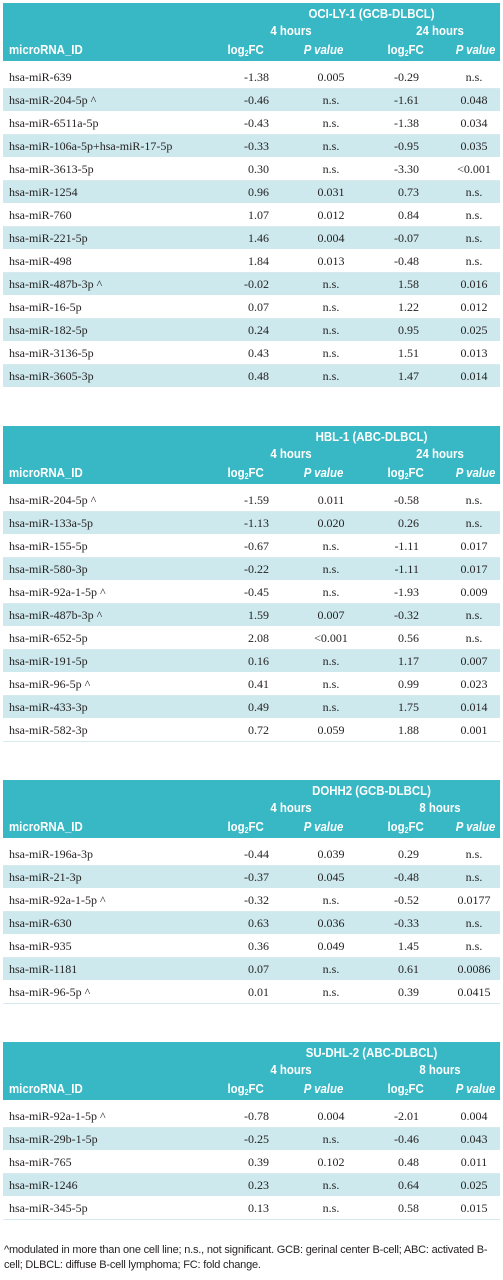 The width and height of the screenshot is (503, 1280). I want to click on logfc-2-value: 0.29, so click(408, 854).